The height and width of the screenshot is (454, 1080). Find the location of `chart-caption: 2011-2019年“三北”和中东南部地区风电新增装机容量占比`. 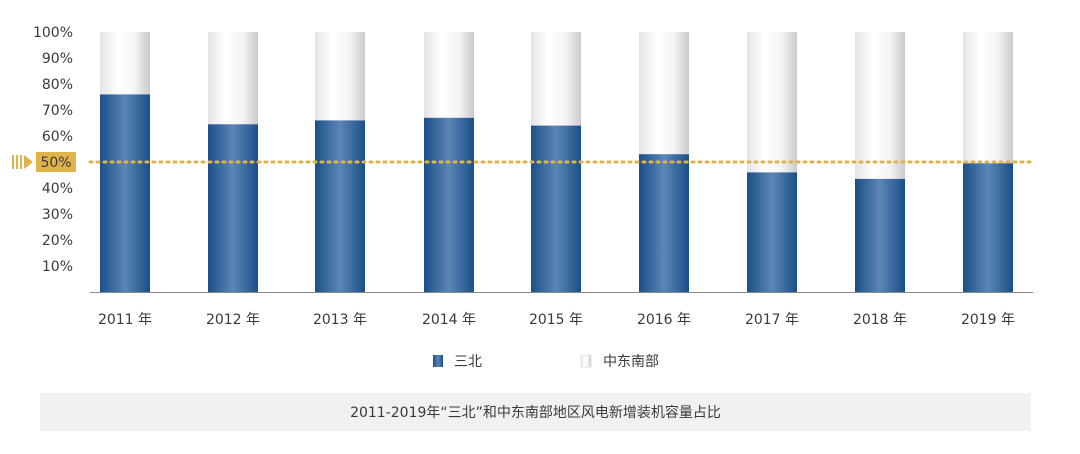

chart-caption: 2011-2019年“三北”和中东南部地区风电新增装机容量占比 is located at coordinates (535, 412).